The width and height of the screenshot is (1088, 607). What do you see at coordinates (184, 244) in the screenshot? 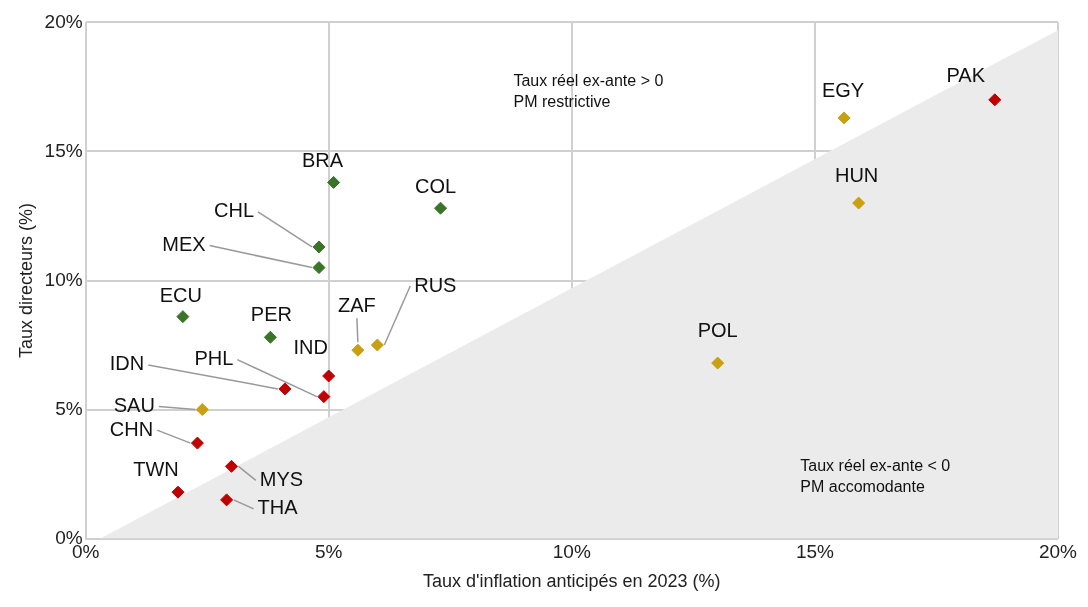
I see `annotation: MEX` at bounding box center [184, 244].